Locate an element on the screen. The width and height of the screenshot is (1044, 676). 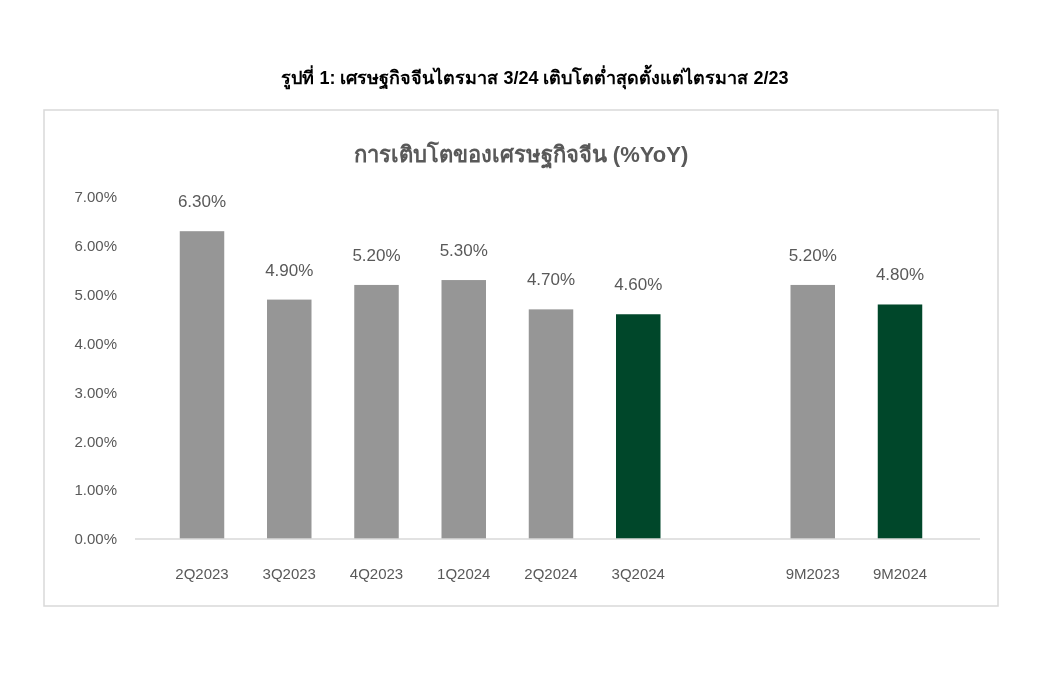
data-label: 4.60% is located at coordinates (638, 285).